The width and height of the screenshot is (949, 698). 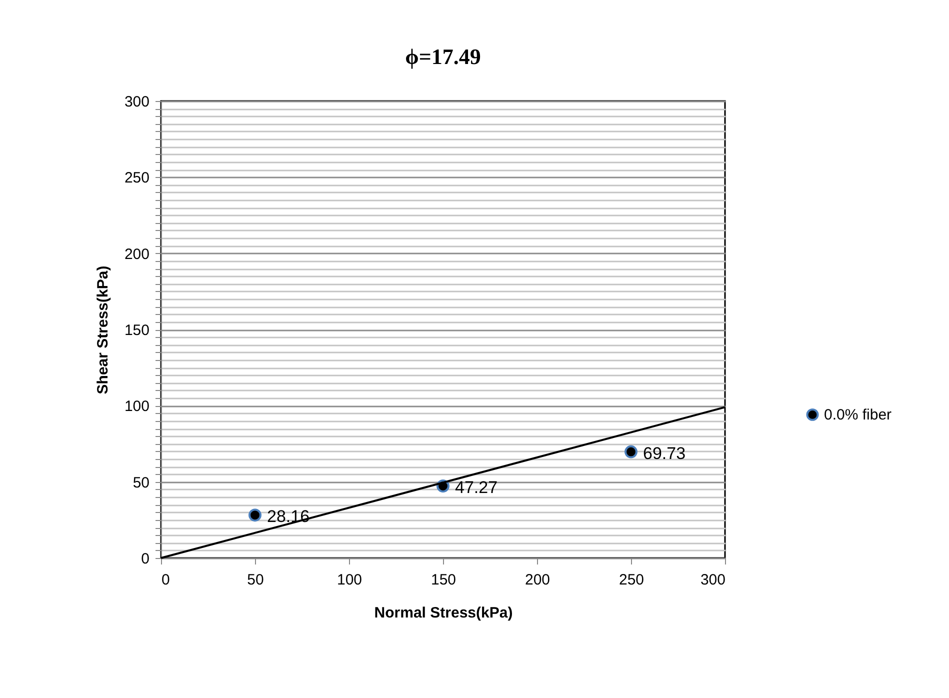 What do you see at coordinates (631, 580) in the screenshot?
I see `x-tick-label: 250` at bounding box center [631, 580].